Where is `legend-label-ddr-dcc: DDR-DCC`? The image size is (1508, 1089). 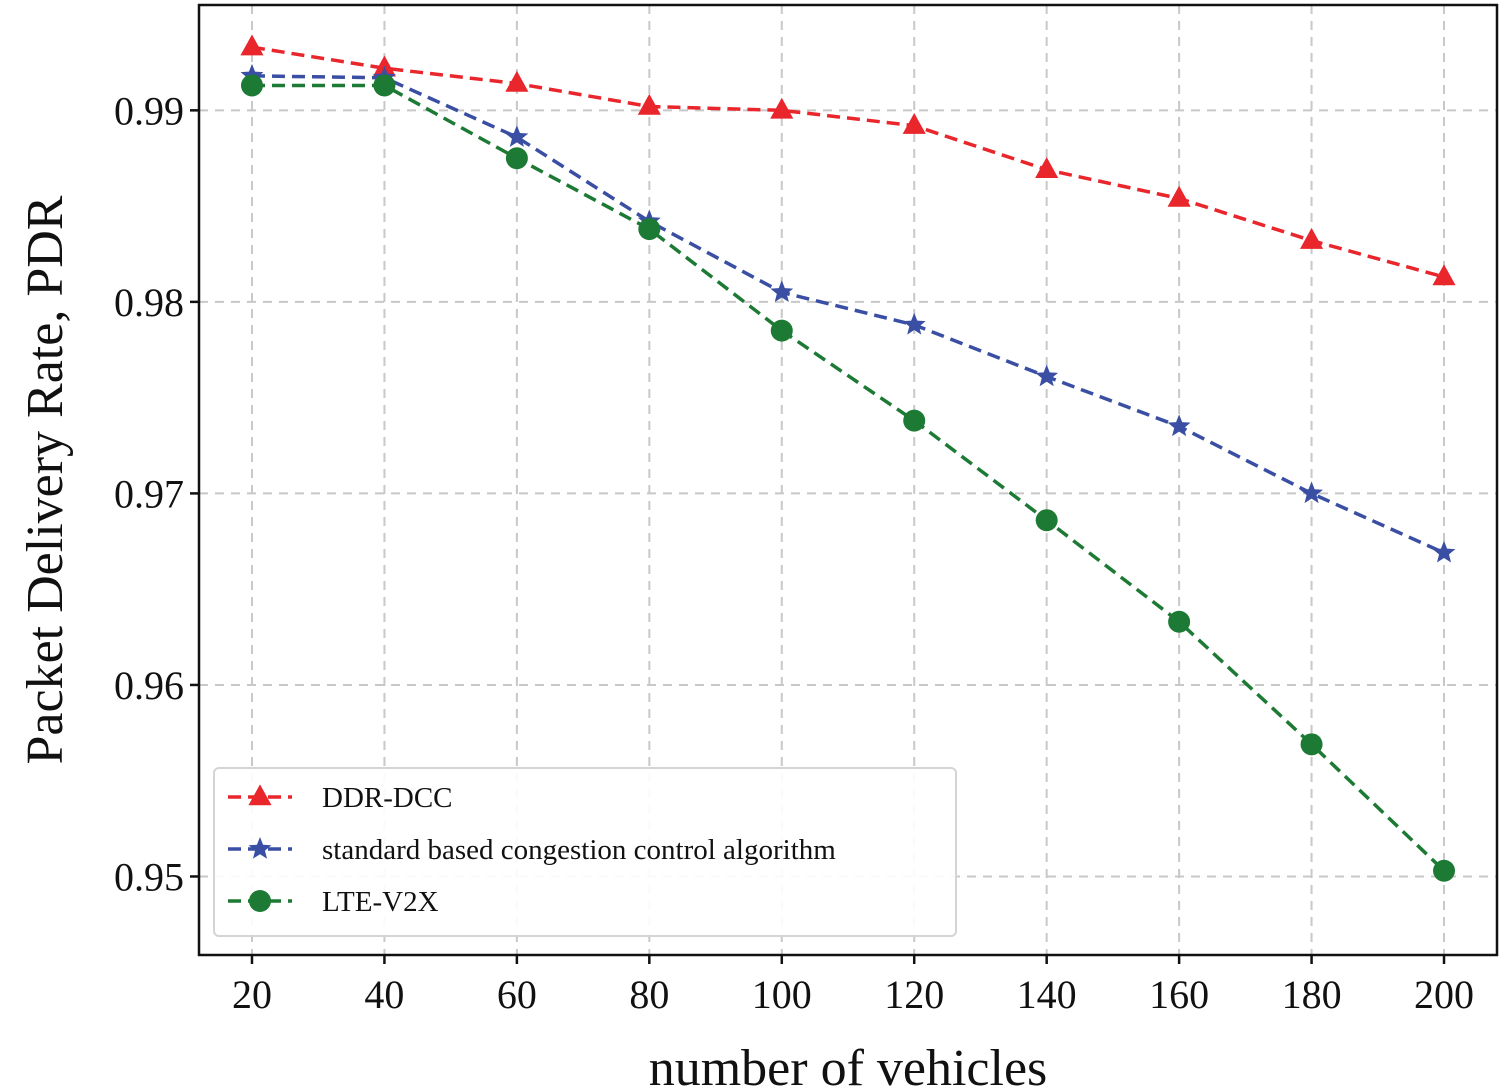
legend-label-ddr-dcc: DDR-DCC is located at coordinates (387, 798).